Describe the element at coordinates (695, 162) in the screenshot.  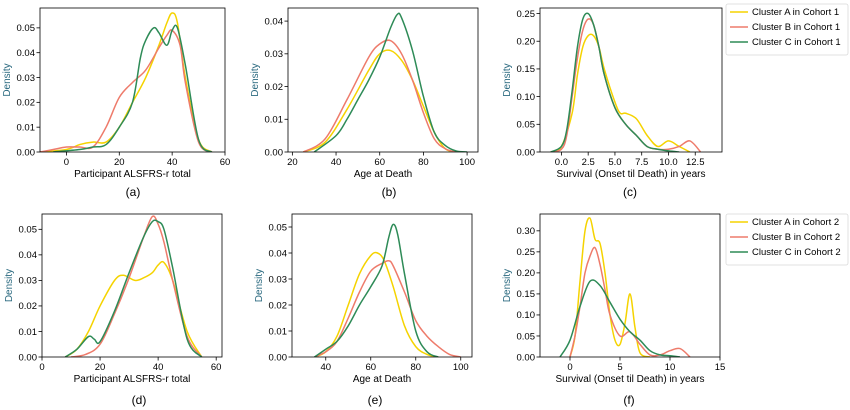
I see `x-tick-label: 12.5` at that location.